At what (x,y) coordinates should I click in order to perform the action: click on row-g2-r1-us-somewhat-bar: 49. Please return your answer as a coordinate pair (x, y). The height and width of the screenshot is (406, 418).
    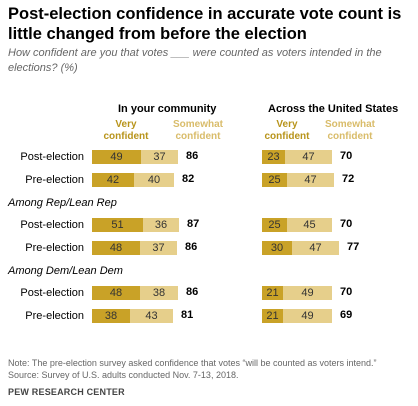
    Looking at the image, I should click on (307, 316).